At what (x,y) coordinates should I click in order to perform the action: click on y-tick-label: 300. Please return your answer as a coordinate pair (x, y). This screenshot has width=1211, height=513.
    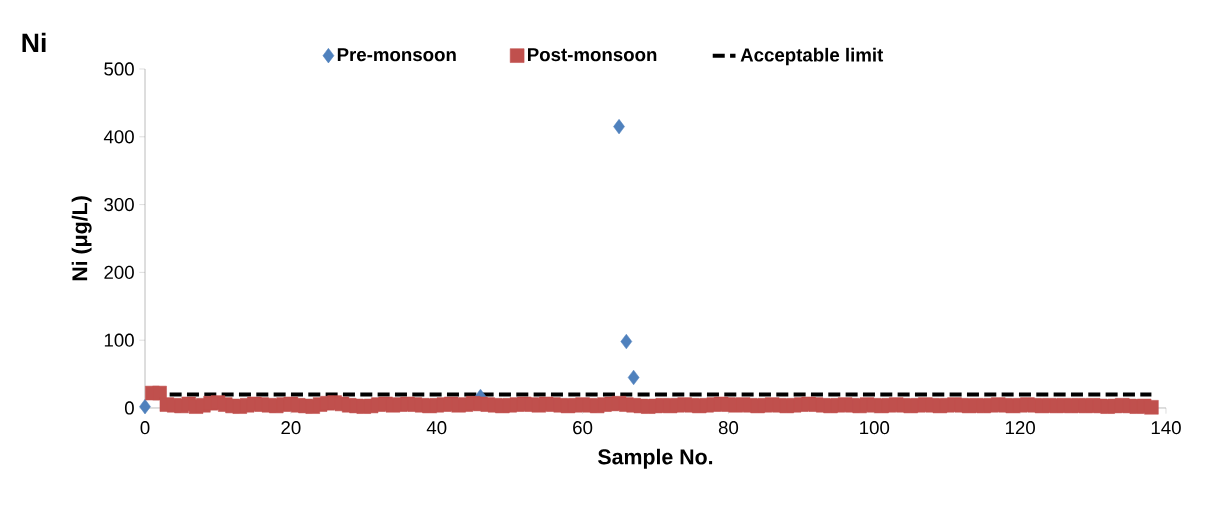
    Looking at the image, I should click on (119, 204).